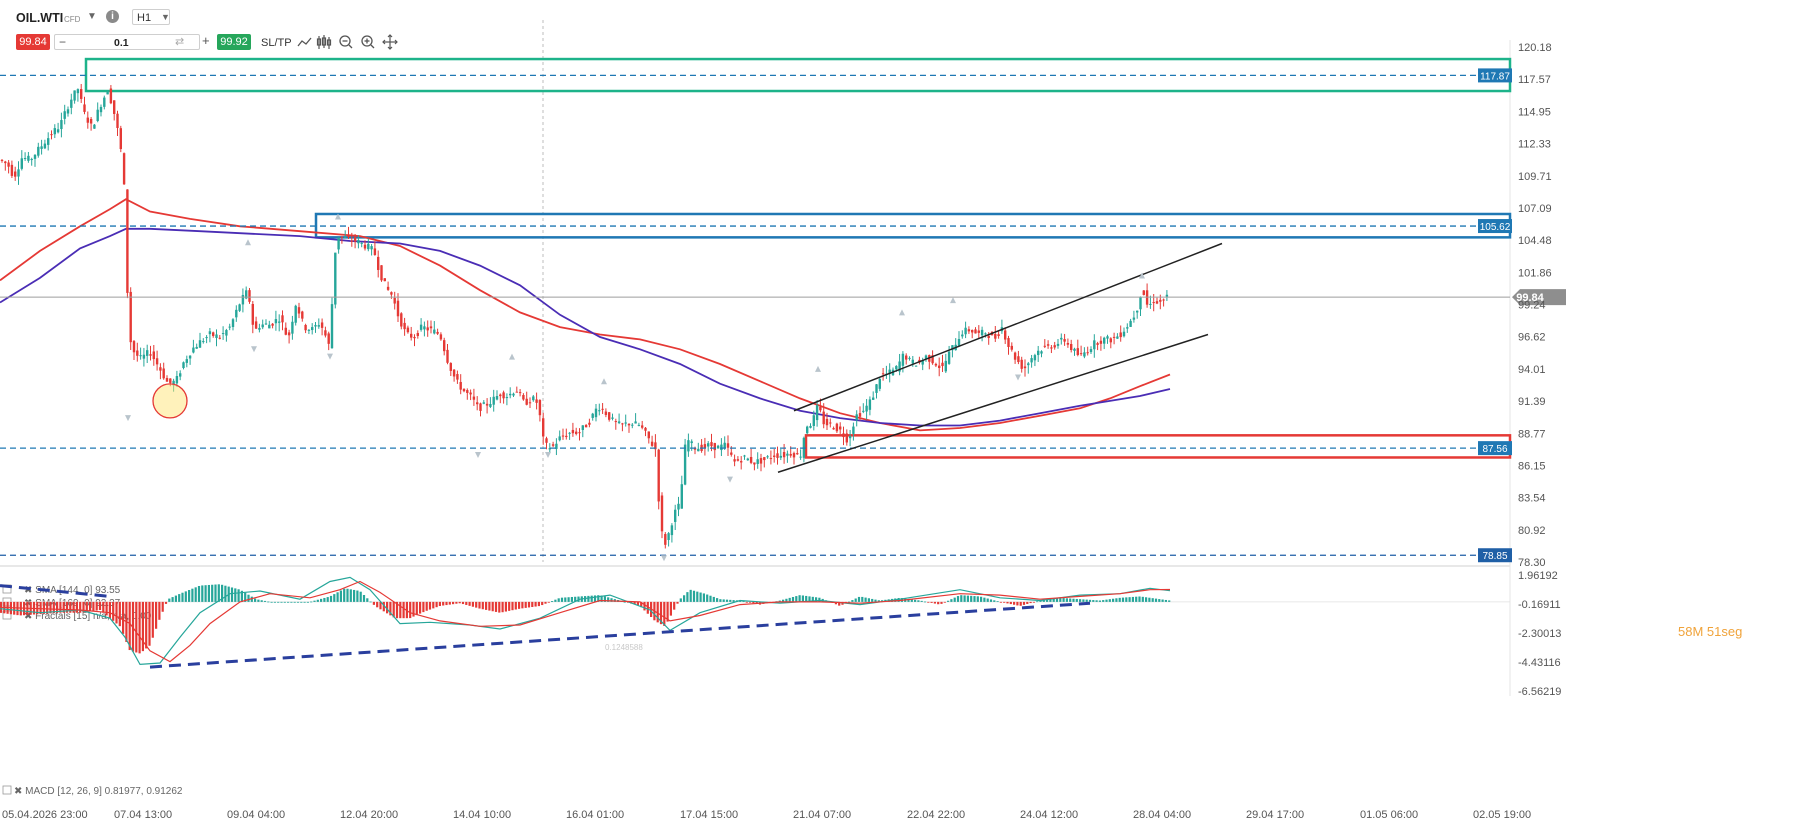 The width and height of the screenshot is (1814, 826). What do you see at coordinates (33, 42) in the screenshot?
I see `sell-button: 99.84` at bounding box center [33, 42].